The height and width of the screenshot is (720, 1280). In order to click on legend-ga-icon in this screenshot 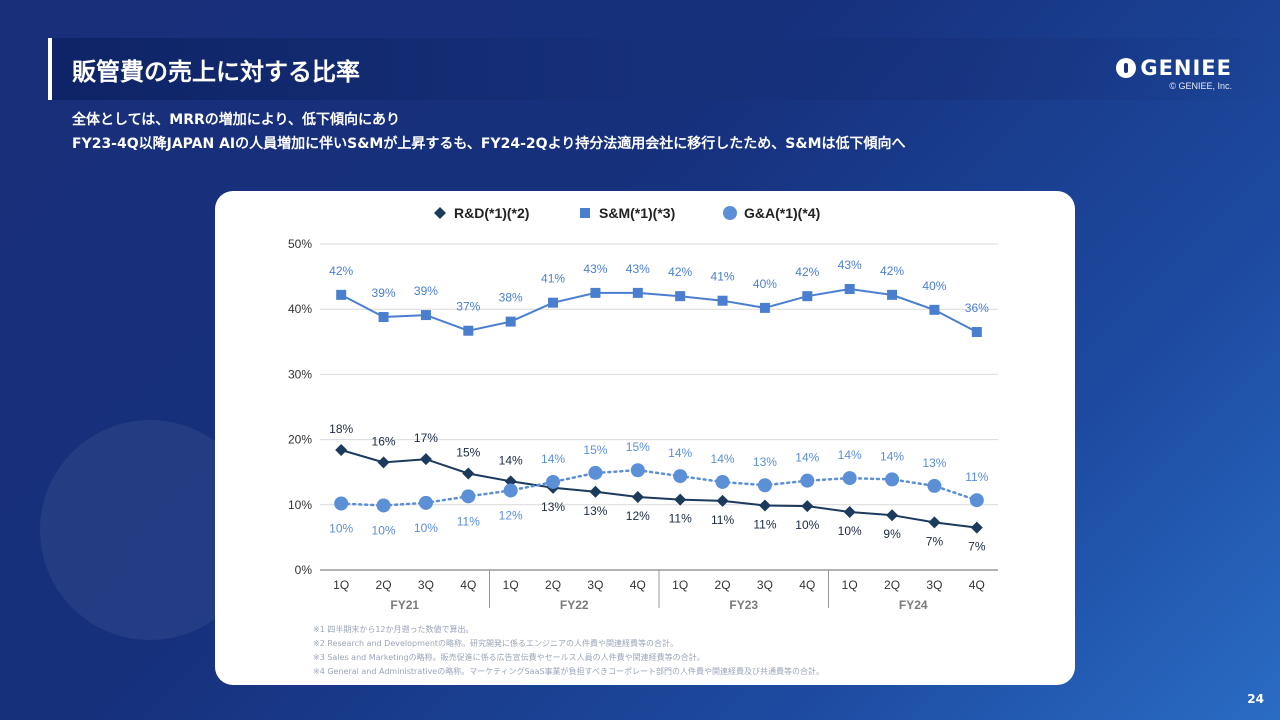, I will do `click(730, 213)`.